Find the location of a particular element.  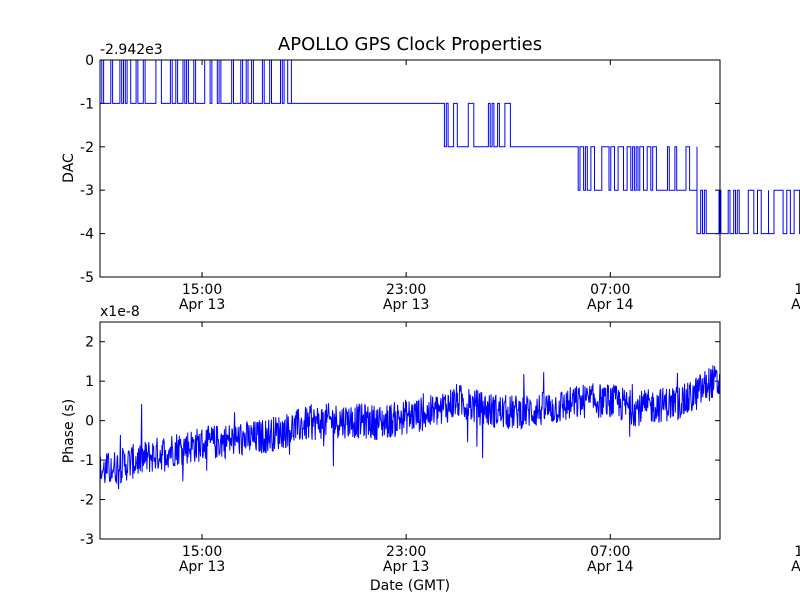

phase-y-axis-label: Phase (s) is located at coordinates (69, 431).